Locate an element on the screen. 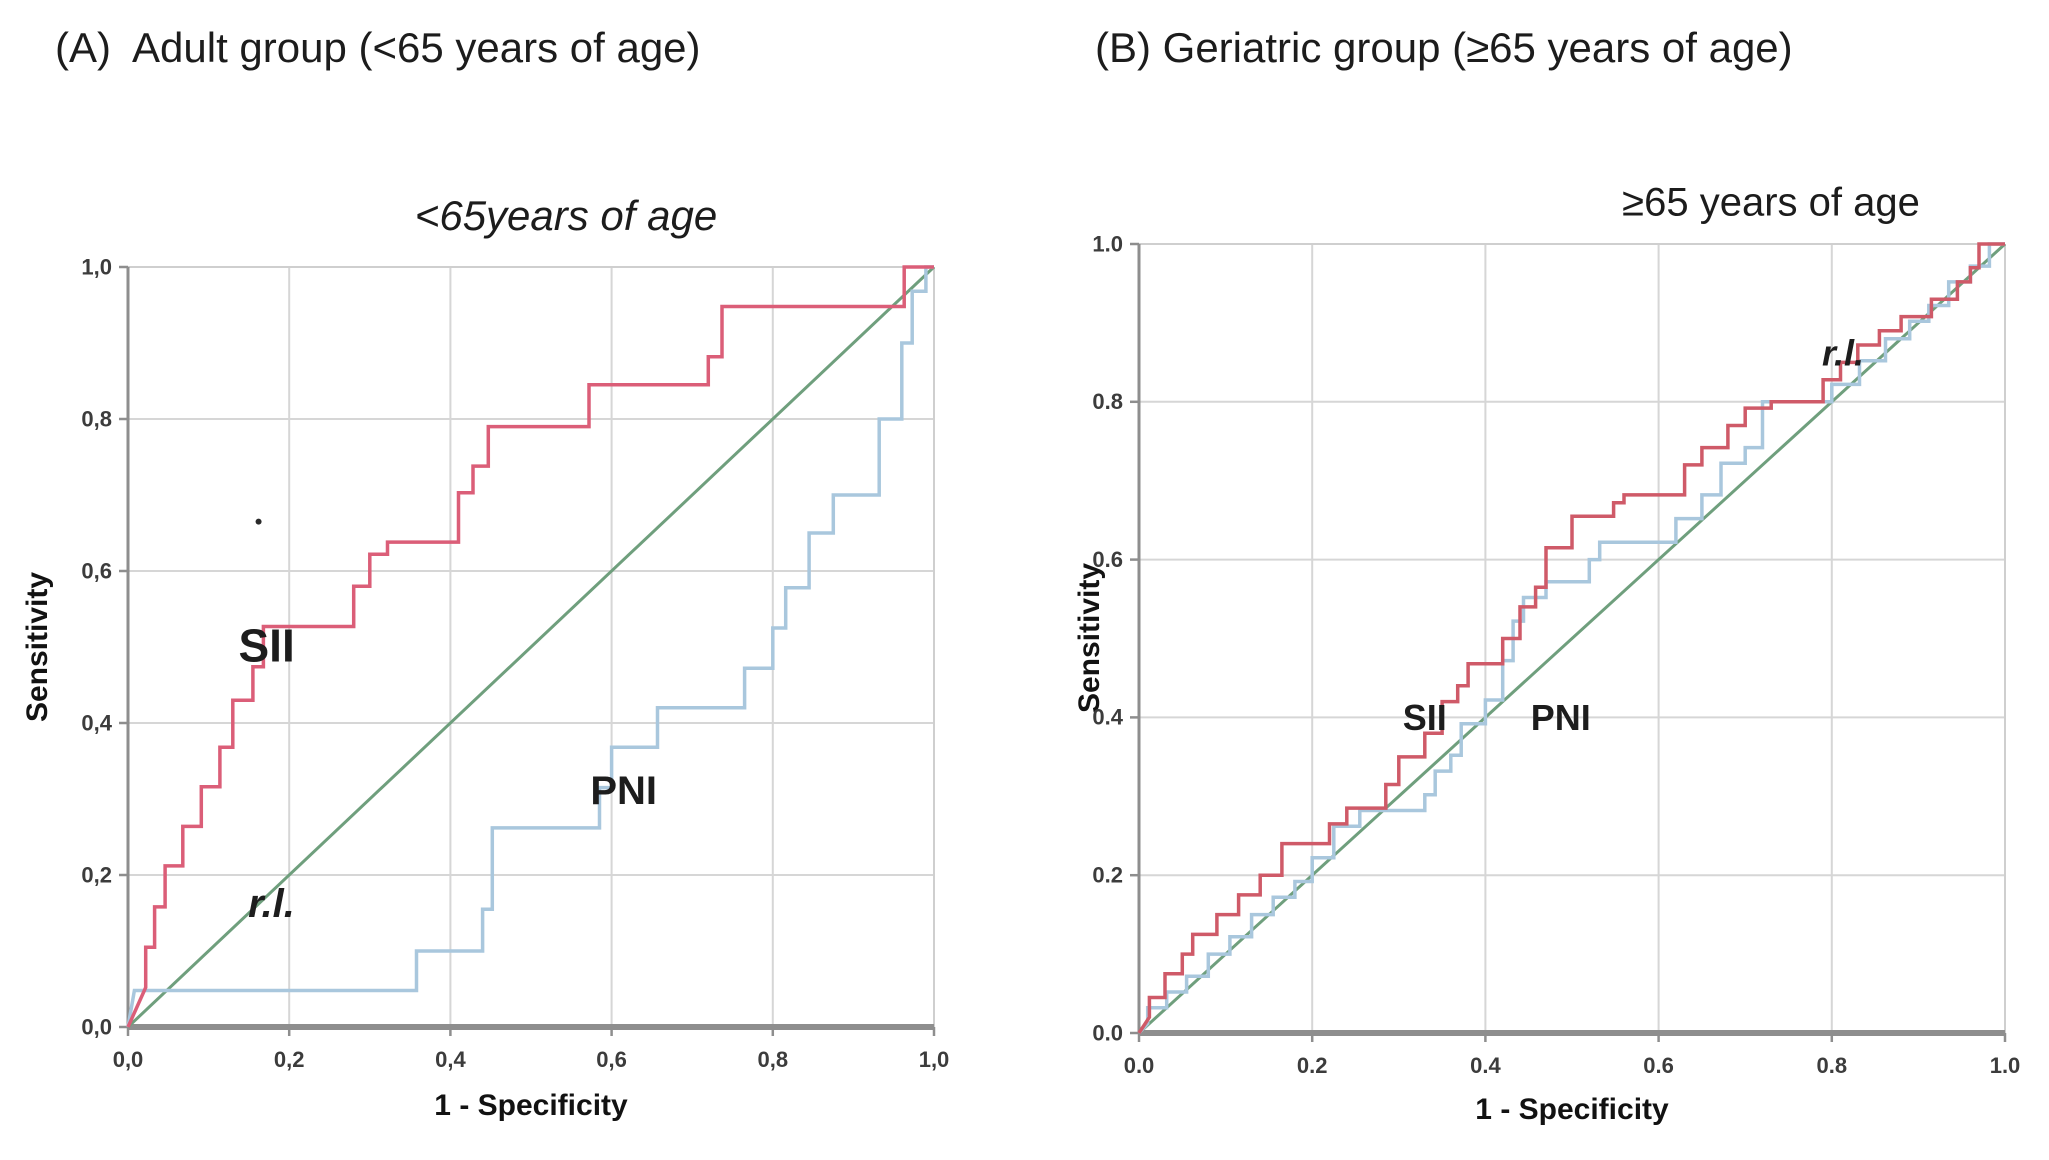  x-tick-label: 0.0 is located at coordinates (1139, 1065).